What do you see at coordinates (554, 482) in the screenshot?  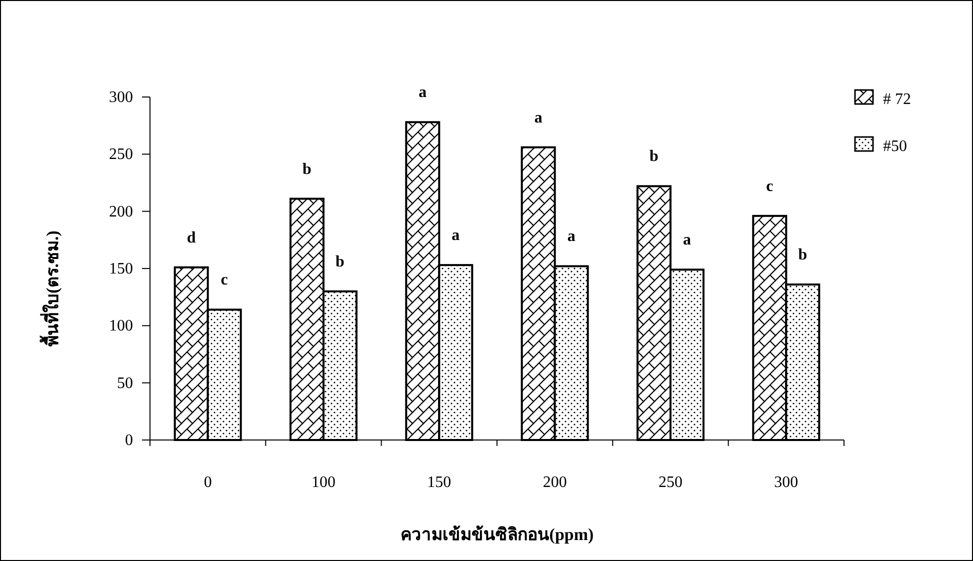 I see `x-tick-label: 200` at bounding box center [554, 482].